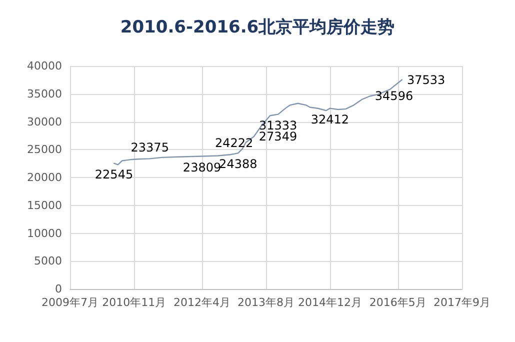 Image resolution: width=515 pixels, height=342 pixels. I want to click on data-label: 32412, so click(330, 119).